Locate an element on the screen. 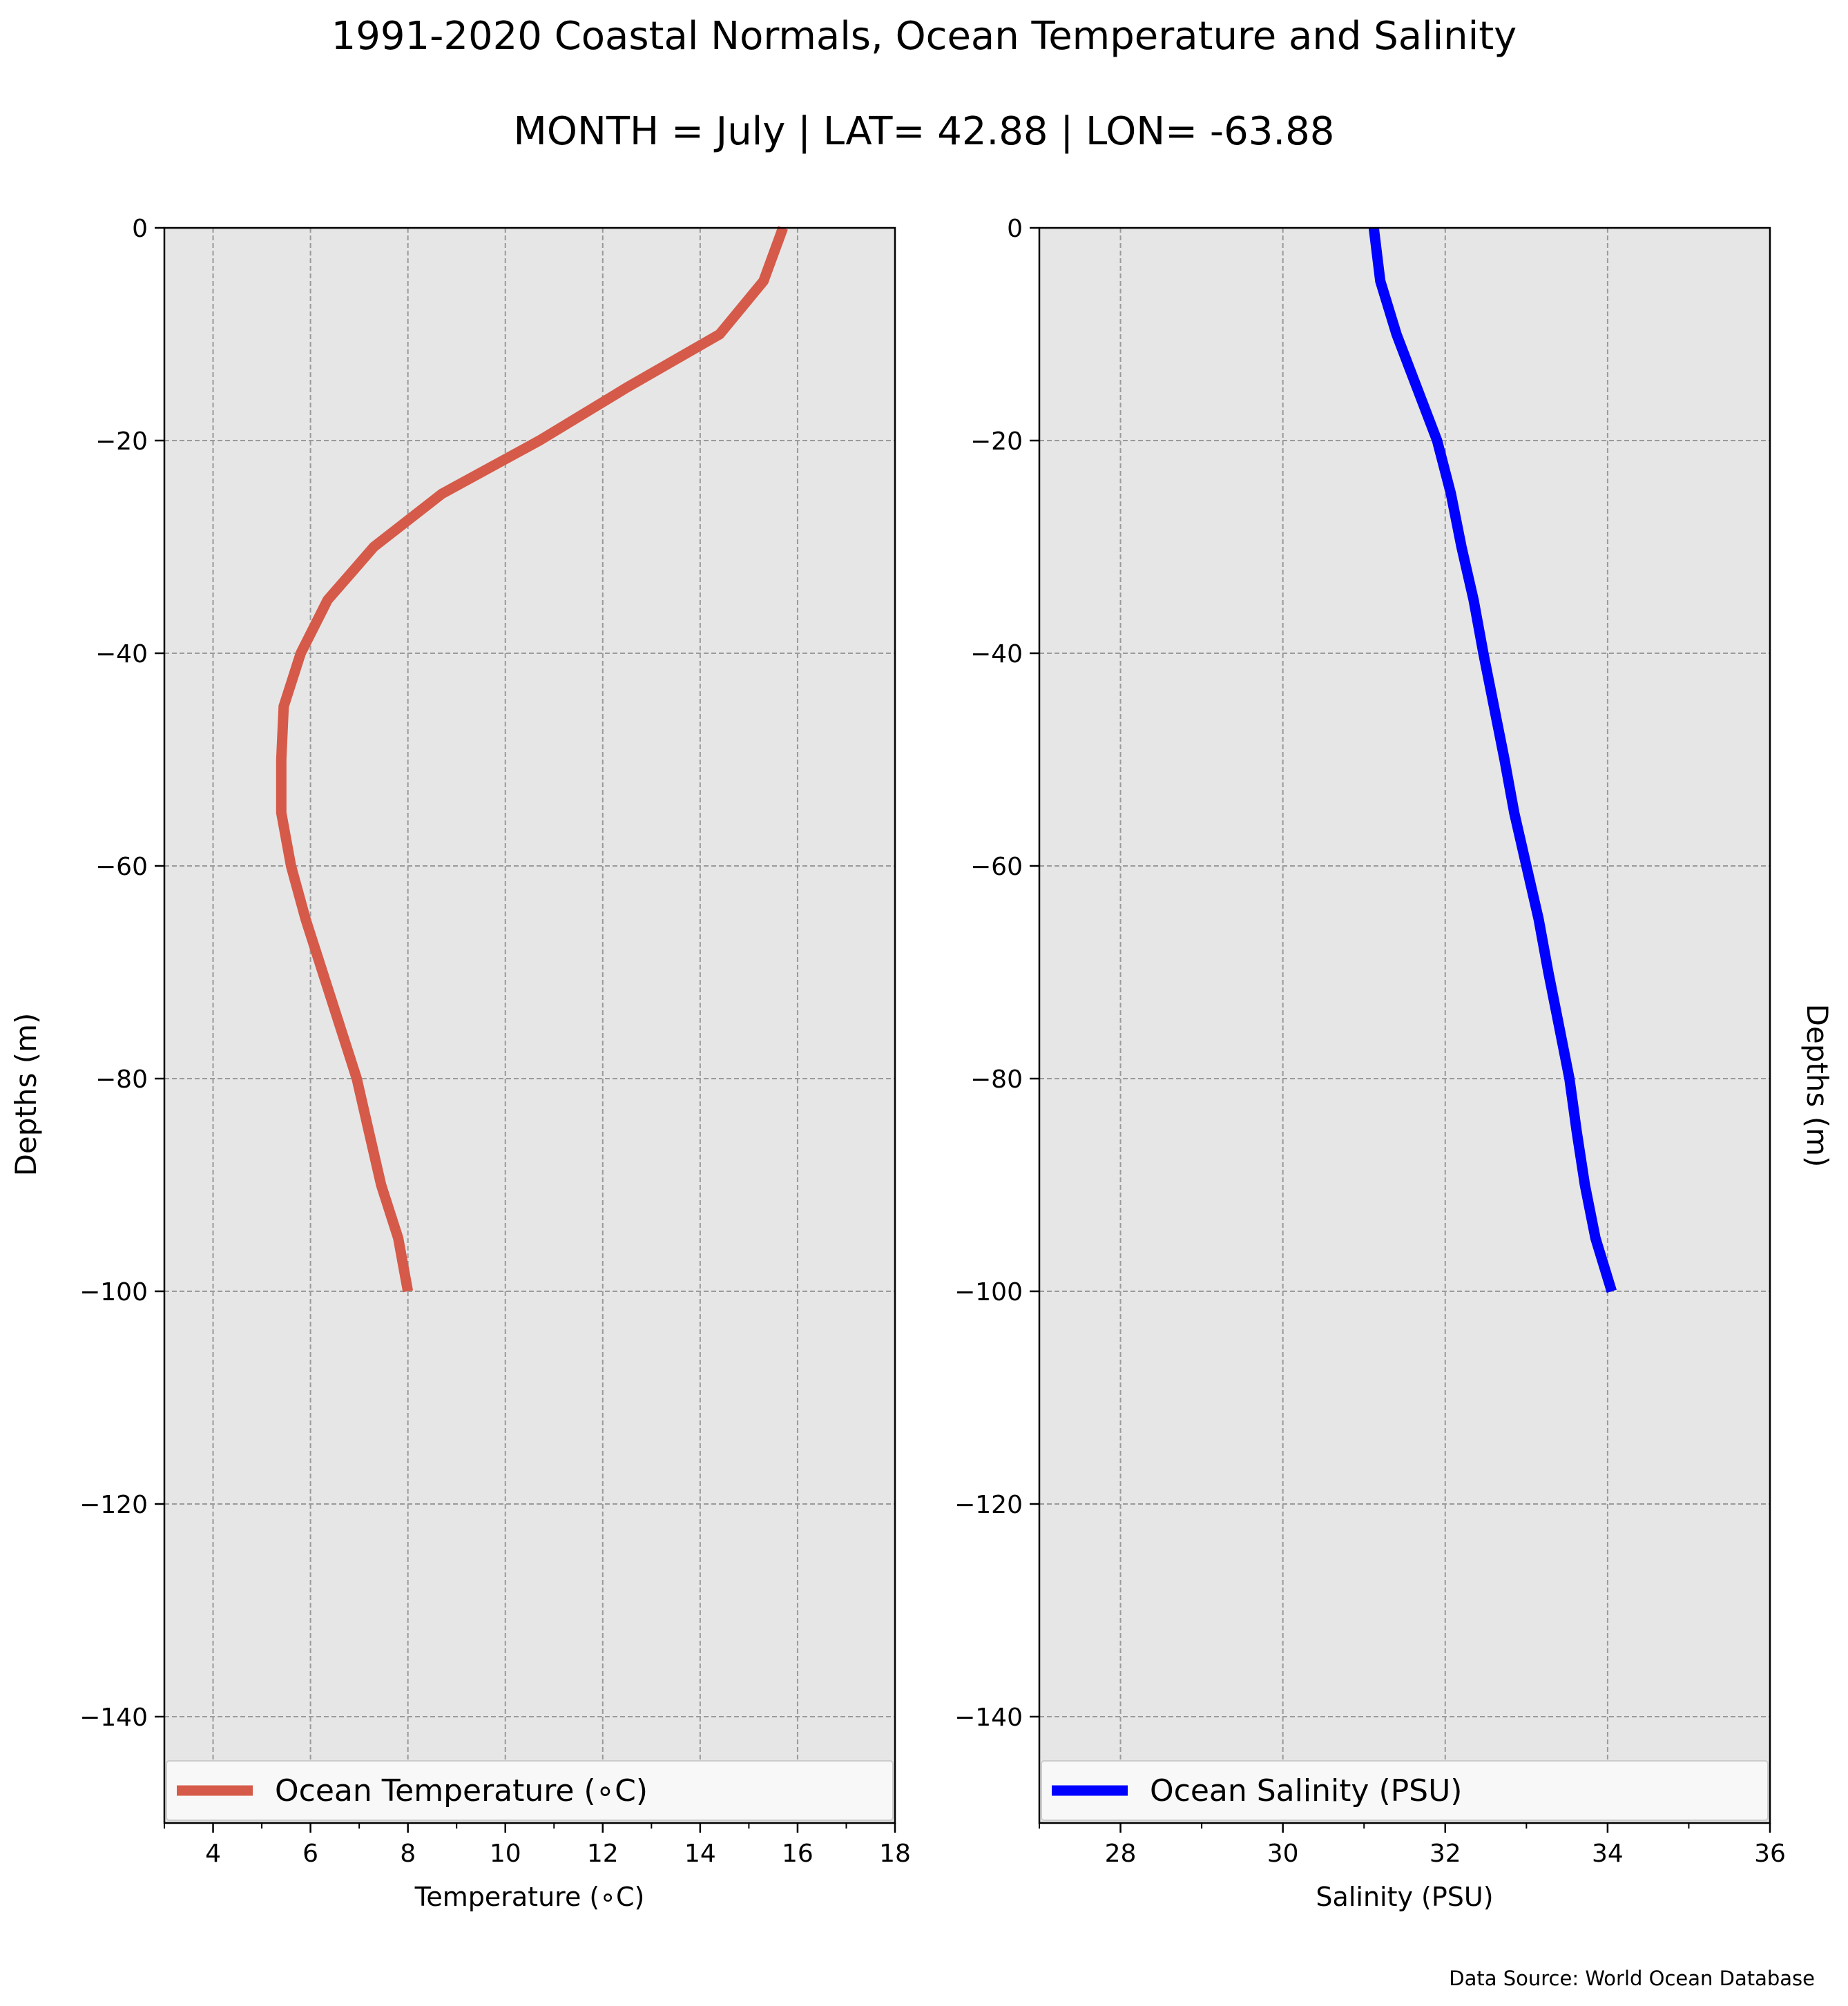 This screenshot has height=2006, width=1848. temperature-y-tick-label: −120 is located at coordinates (113, 1505).